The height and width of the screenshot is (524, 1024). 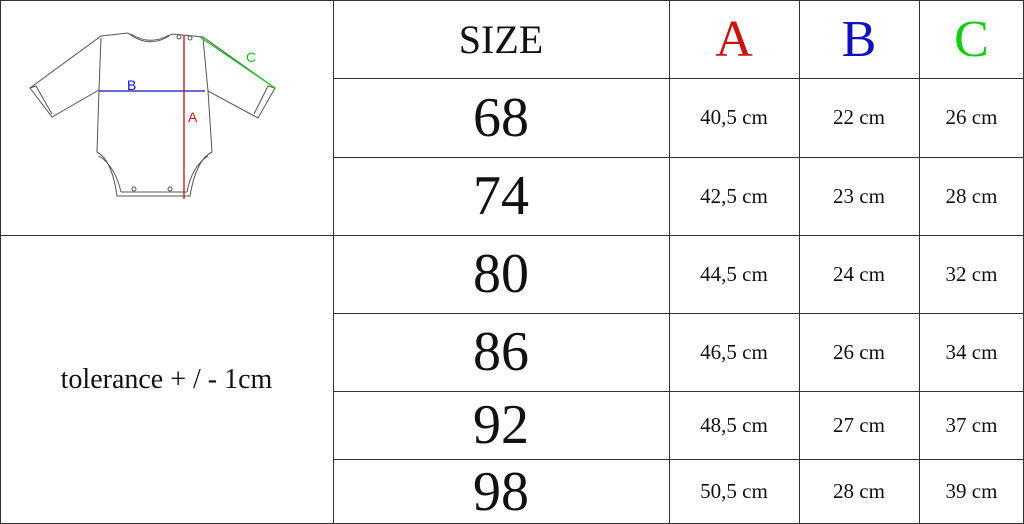 I want to click on measure-c-line, so click(x=237, y=62).